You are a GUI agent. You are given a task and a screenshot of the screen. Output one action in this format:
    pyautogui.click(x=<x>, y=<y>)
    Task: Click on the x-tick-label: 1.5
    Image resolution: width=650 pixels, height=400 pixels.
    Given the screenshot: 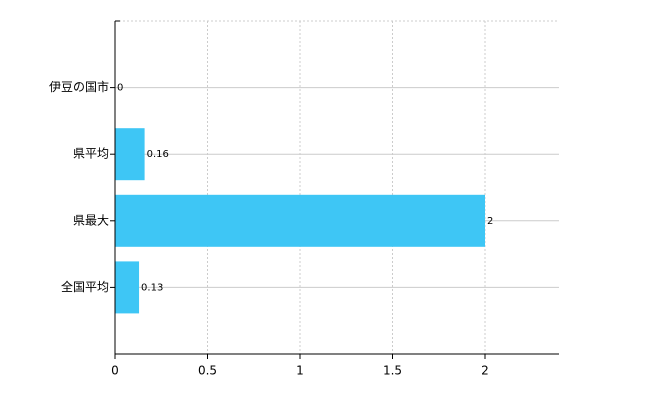 What is the action you would take?
    pyautogui.click(x=392, y=371)
    